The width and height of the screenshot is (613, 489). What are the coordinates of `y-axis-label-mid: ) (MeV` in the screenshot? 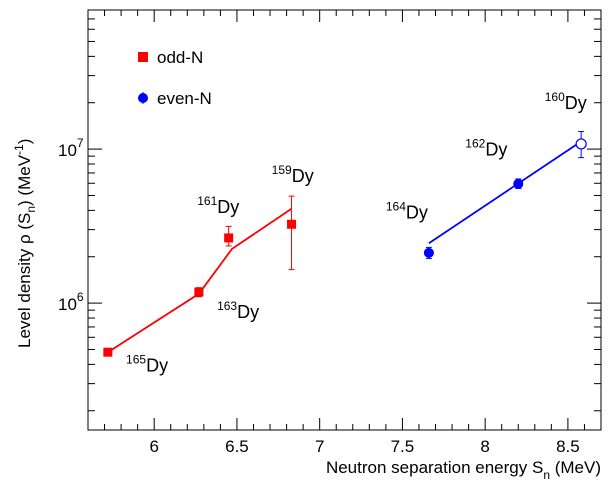 It's located at (24, 180).